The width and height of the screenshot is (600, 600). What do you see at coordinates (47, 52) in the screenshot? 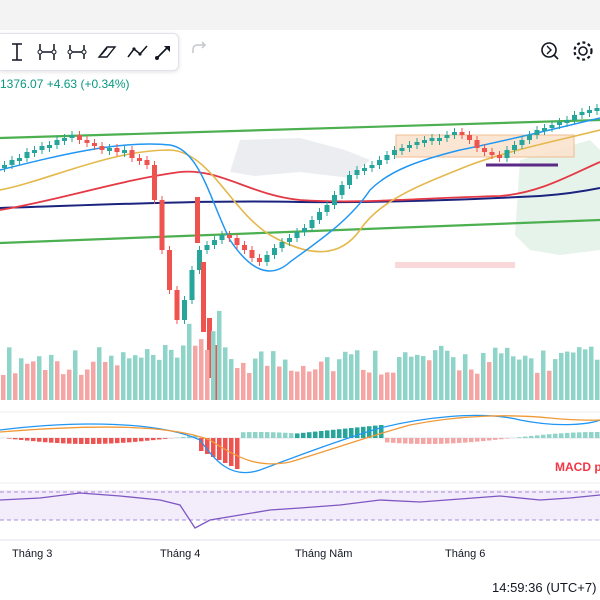
I see `trend-line-tool-icon` at bounding box center [47, 52].